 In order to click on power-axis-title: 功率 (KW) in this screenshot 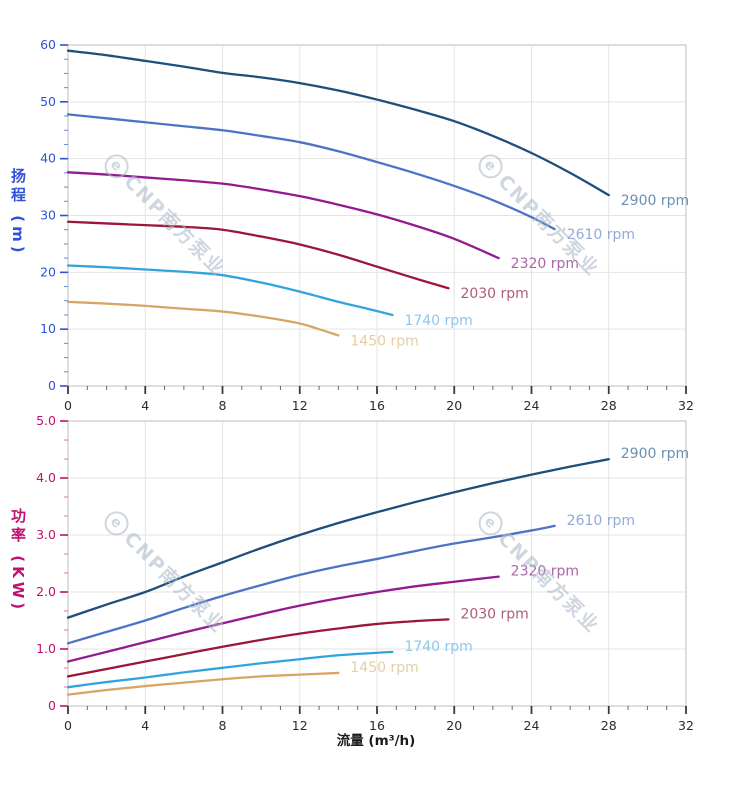, I will do `click(18, 561)`.